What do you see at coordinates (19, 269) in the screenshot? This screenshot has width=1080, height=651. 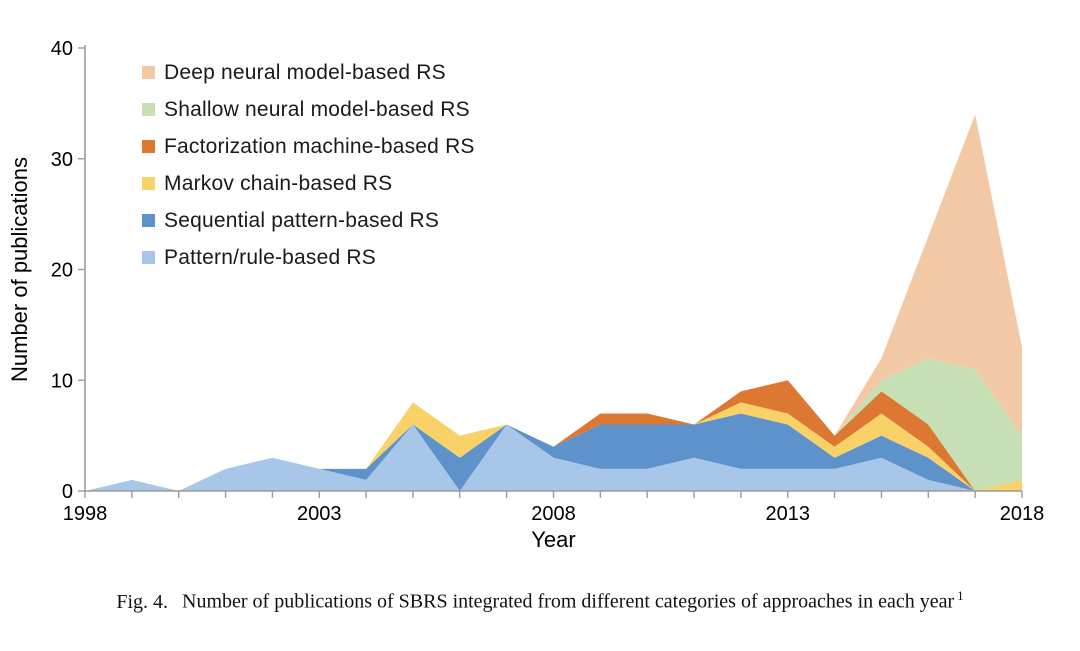 I see `y-axis-title: Number of publications` at bounding box center [19, 269].